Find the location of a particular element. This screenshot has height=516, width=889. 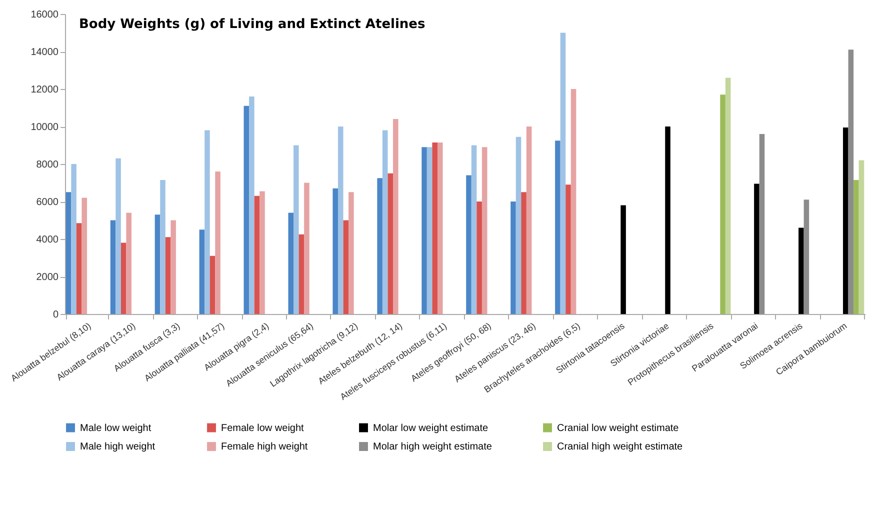

y-tick-label: 8000 is located at coordinates (47, 165).